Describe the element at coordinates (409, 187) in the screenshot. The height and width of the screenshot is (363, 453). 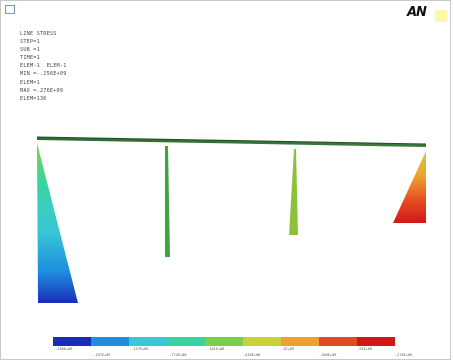
I see `column-right` at that location.